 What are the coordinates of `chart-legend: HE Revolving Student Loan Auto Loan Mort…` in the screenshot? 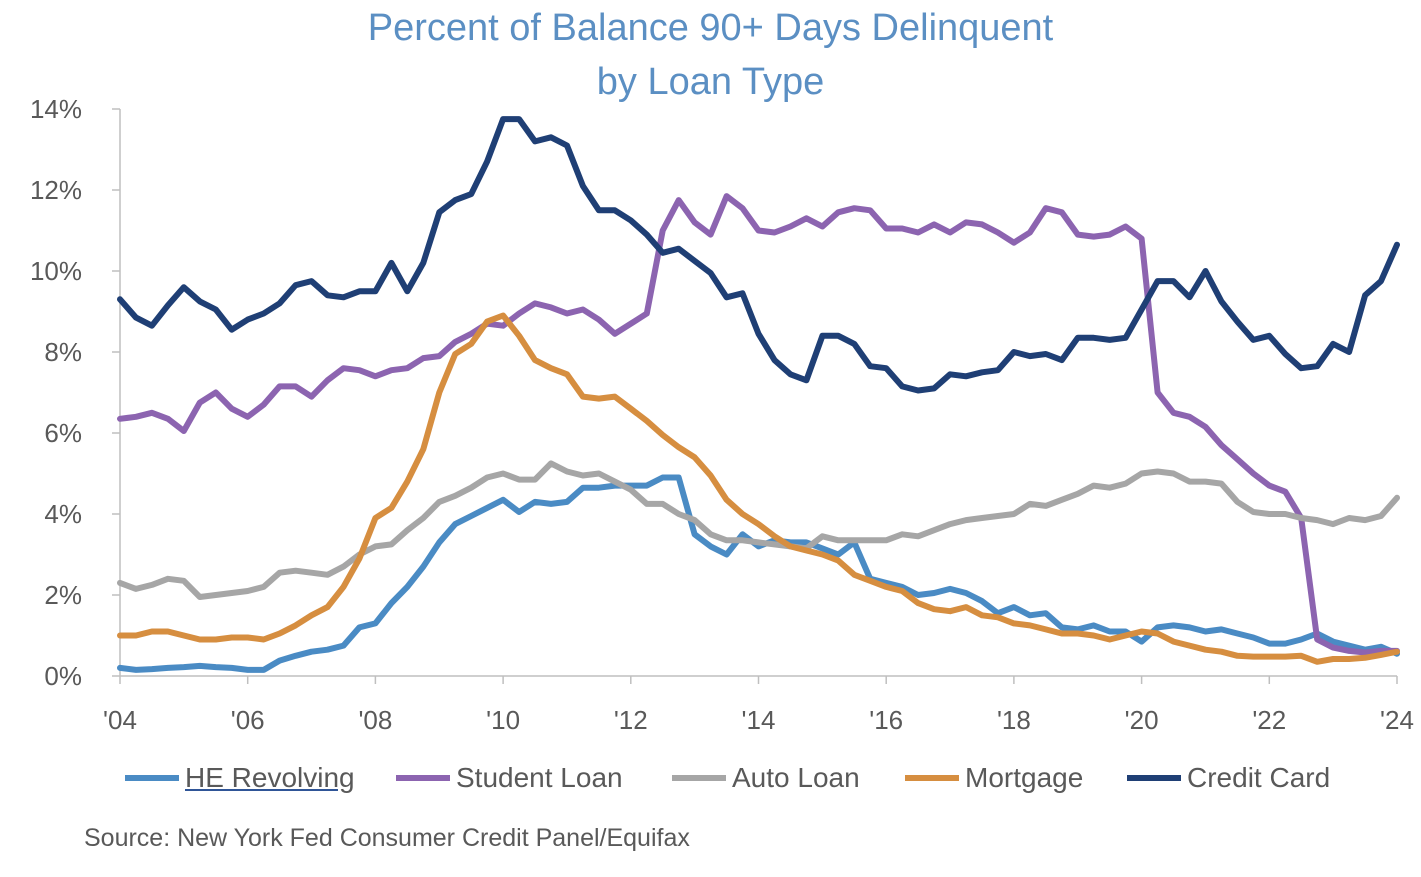 It's located at (710, 778).